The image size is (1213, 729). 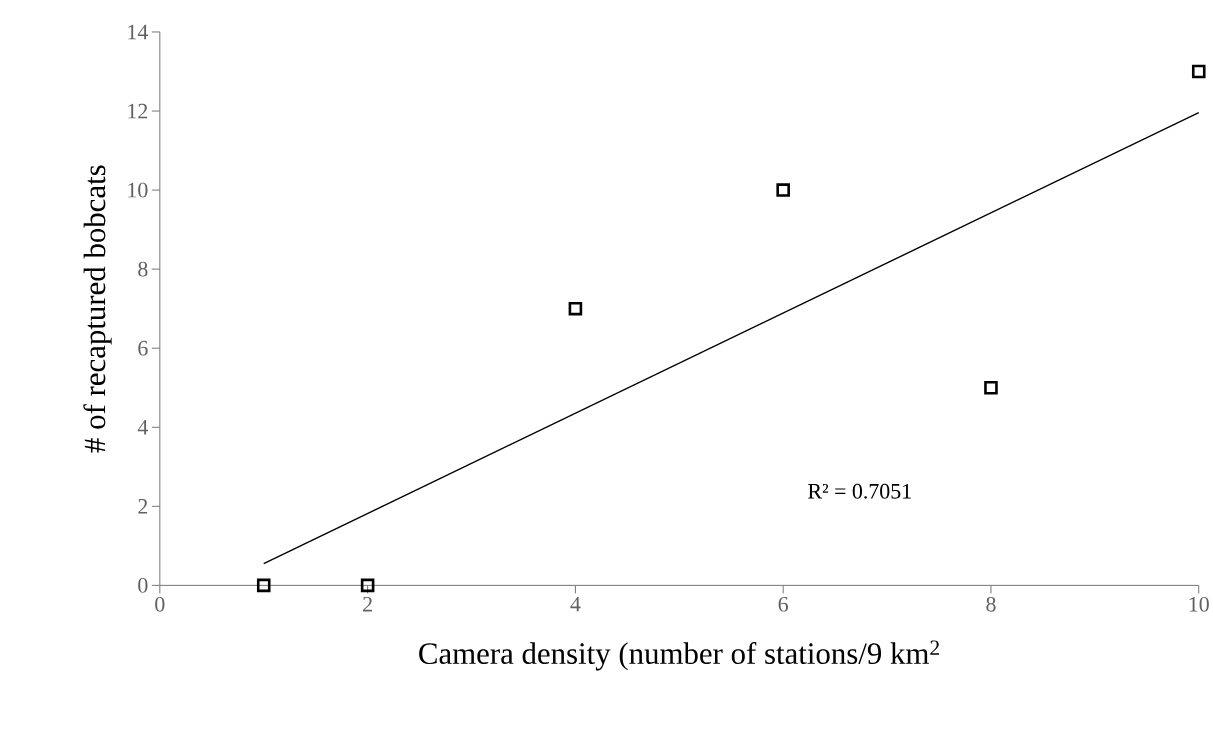 What do you see at coordinates (783, 604) in the screenshot?
I see `x-tick-label: 6` at bounding box center [783, 604].